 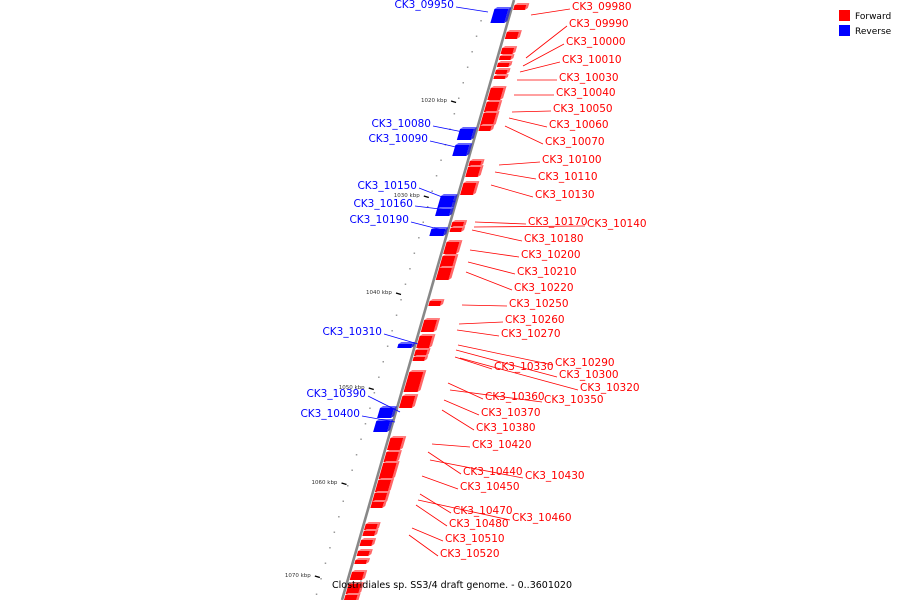 What do you see at coordinates (434, 101) in the screenshot?
I see `scale-tick-label: 1020 kbp` at bounding box center [434, 101].